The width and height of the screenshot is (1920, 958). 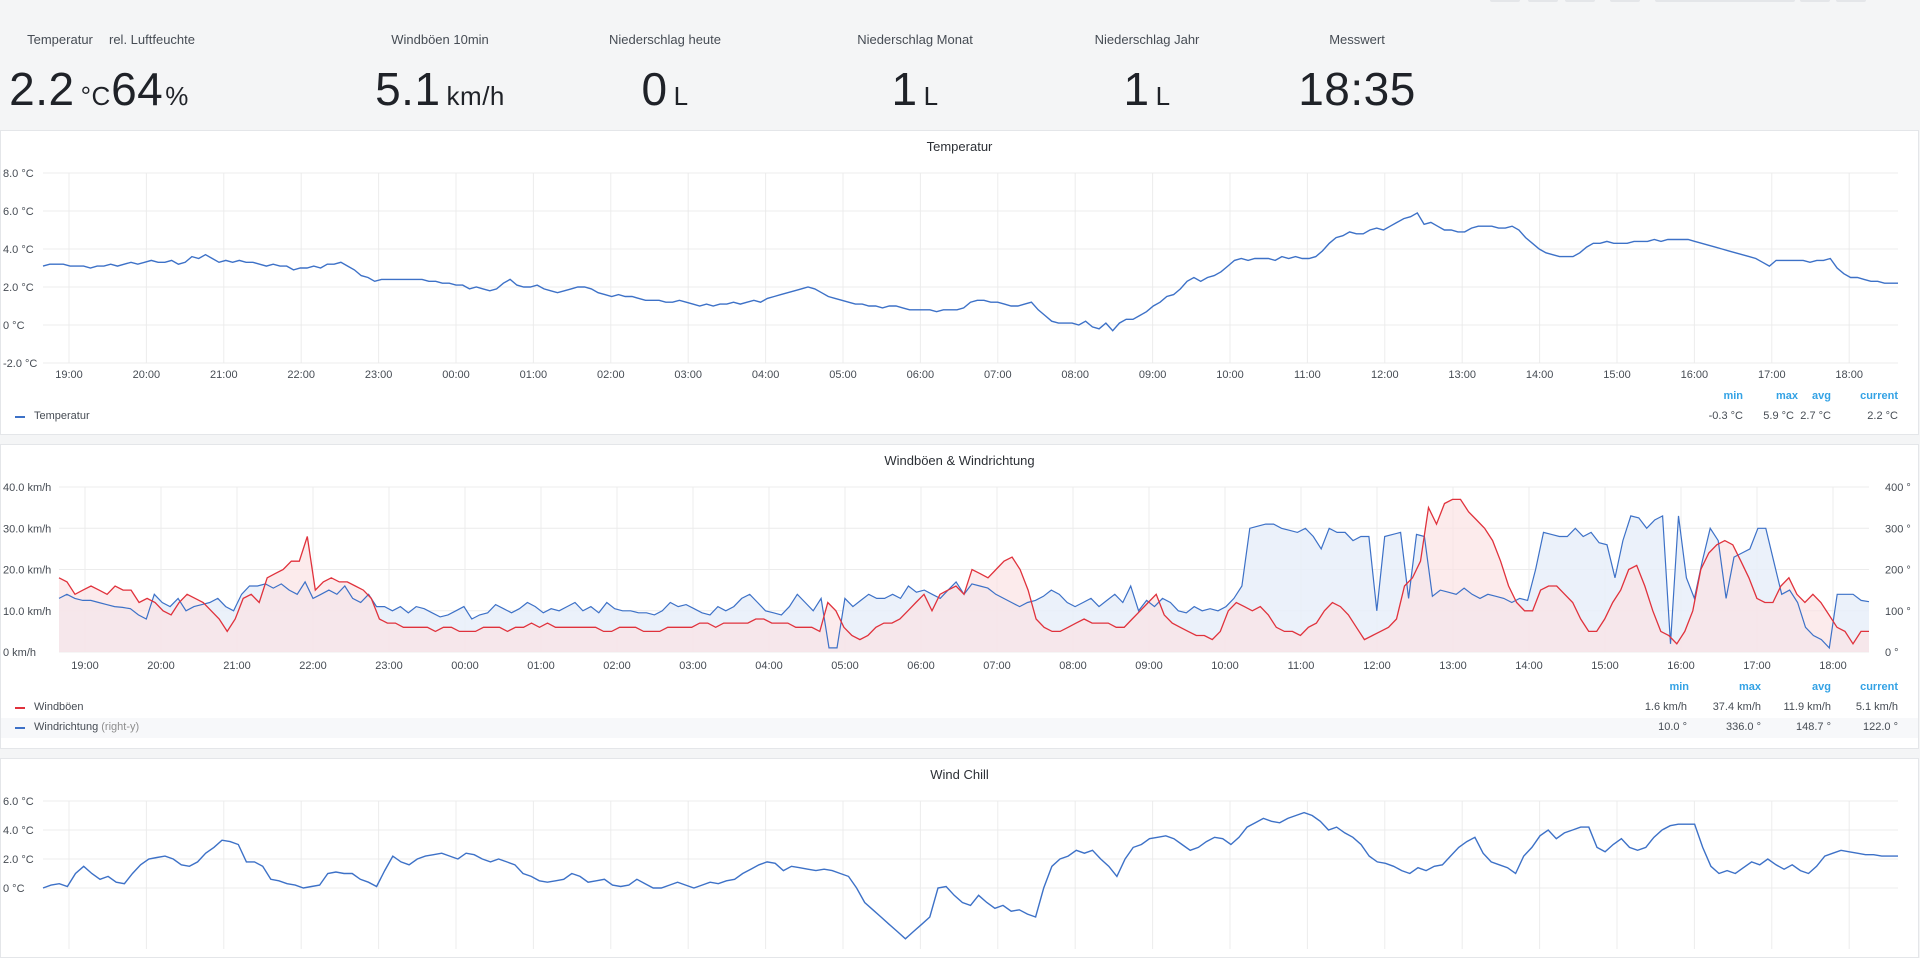 I want to click on legend-row-temperature: Temperatur -0.3 °C 5.9 °C 2.7 °C 2.2 °C, so click(x=959, y=417).